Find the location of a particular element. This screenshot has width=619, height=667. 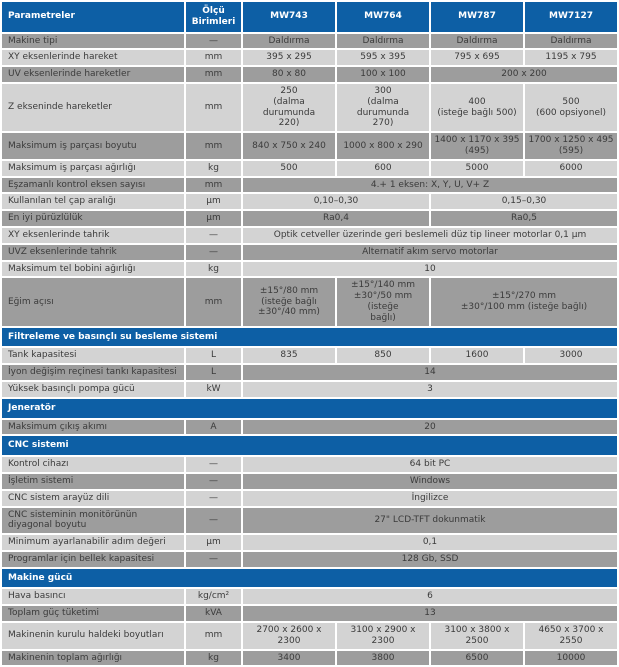

unit-cell: L is located at coordinates (213, 356).